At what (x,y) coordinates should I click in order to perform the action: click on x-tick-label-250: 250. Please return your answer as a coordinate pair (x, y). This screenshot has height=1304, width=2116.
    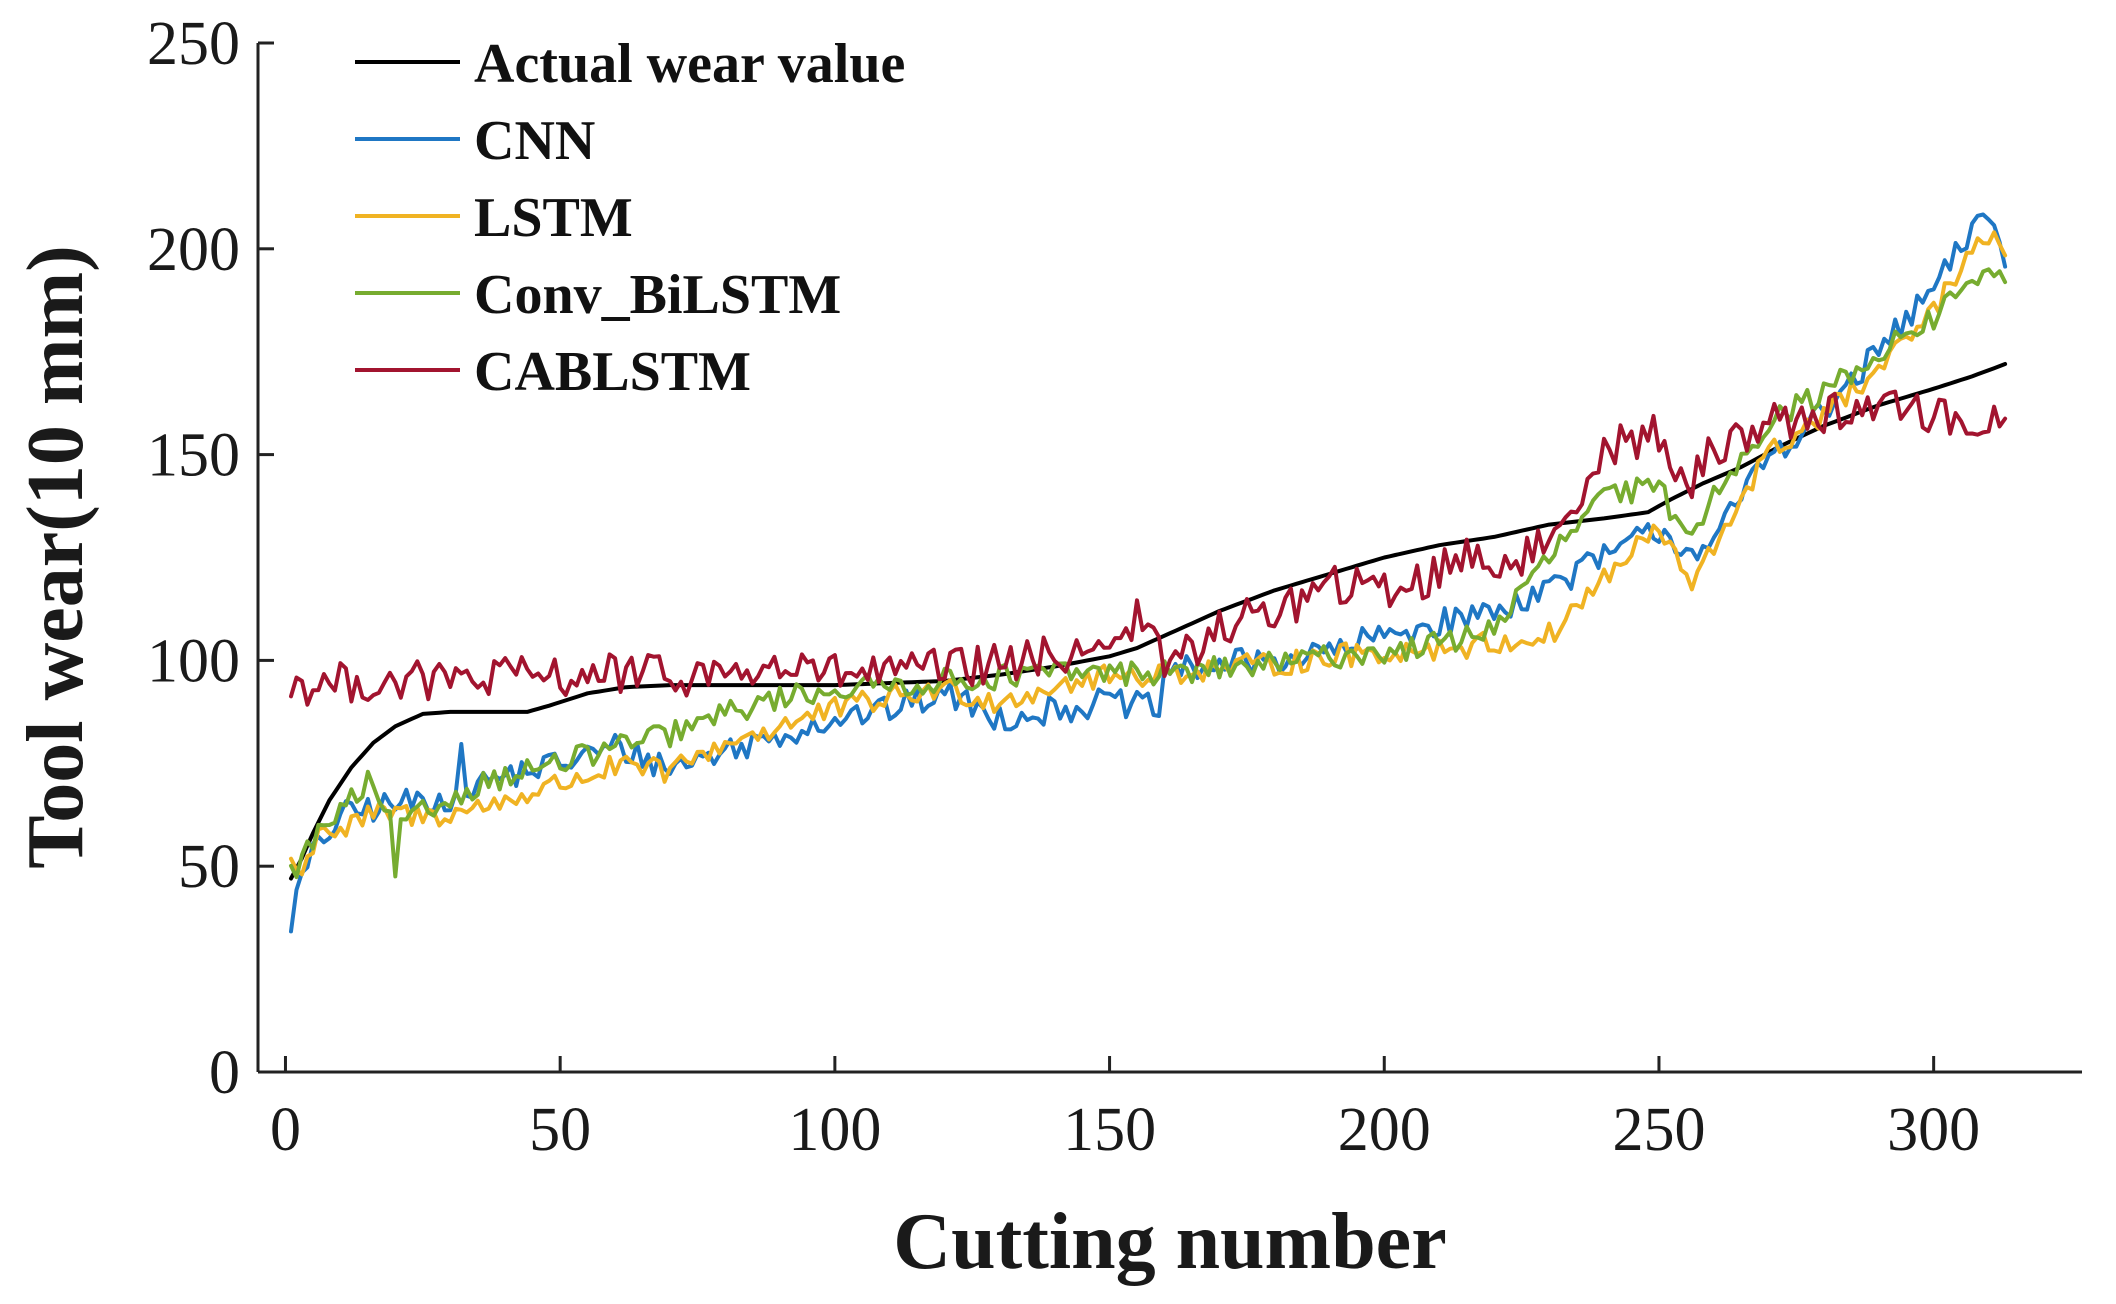
    Looking at the image, I should click on (1658, 1130).